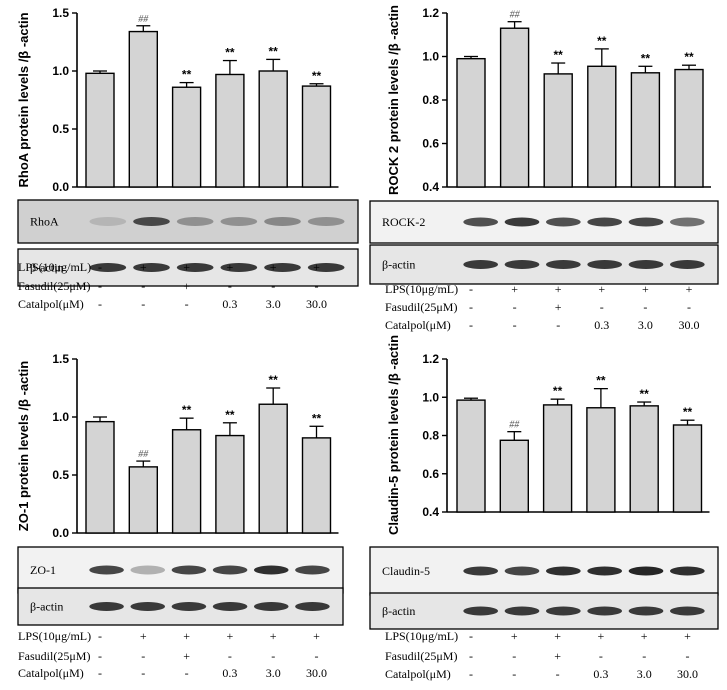  Describe the element at coordinates (430, 187) in the screenshot. I see `y-tick-label: 0.4` at that location.